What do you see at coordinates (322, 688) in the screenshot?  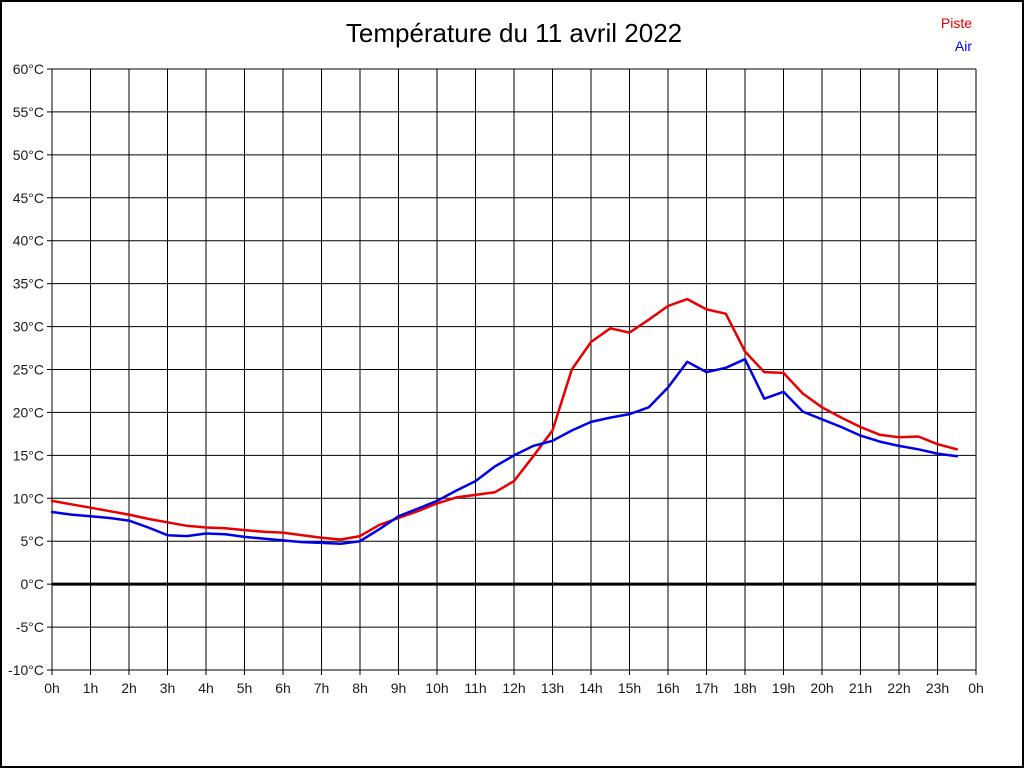 I see `x-tick-label: 7h` at bounding box center [322, 688].